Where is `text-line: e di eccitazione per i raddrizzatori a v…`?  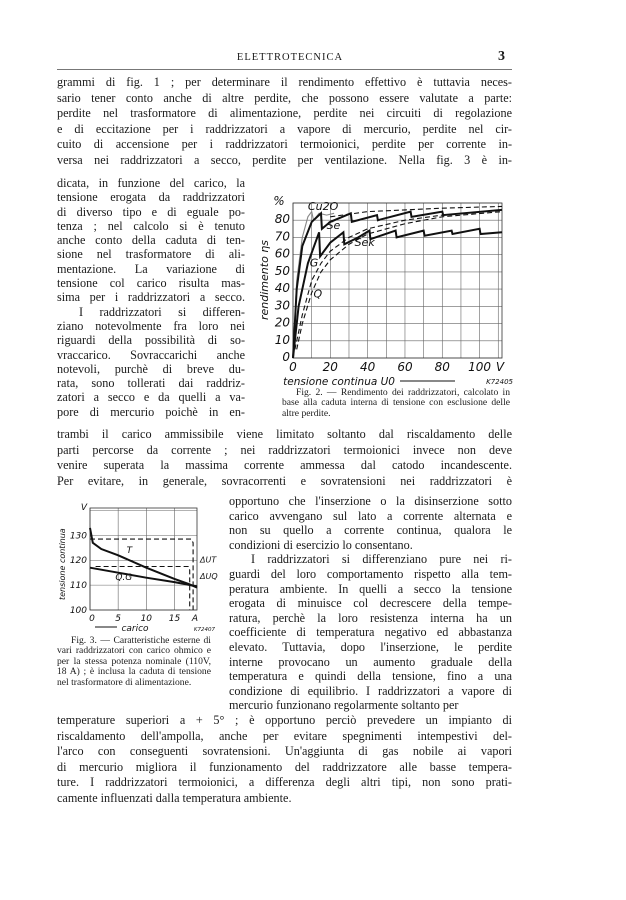
text-line: e di eccitazione per i raddrizzatori a v… is located at coordinates (284, 128).